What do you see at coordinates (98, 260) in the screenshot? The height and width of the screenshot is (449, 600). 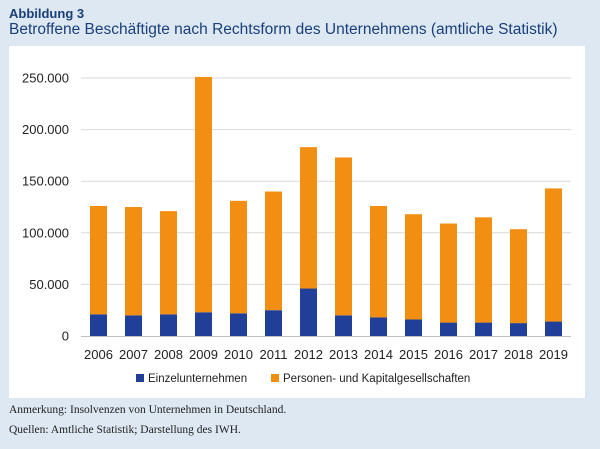 I see `bar-personen-kapitalgesellschaften-2006` at bounding box center [98, 260].